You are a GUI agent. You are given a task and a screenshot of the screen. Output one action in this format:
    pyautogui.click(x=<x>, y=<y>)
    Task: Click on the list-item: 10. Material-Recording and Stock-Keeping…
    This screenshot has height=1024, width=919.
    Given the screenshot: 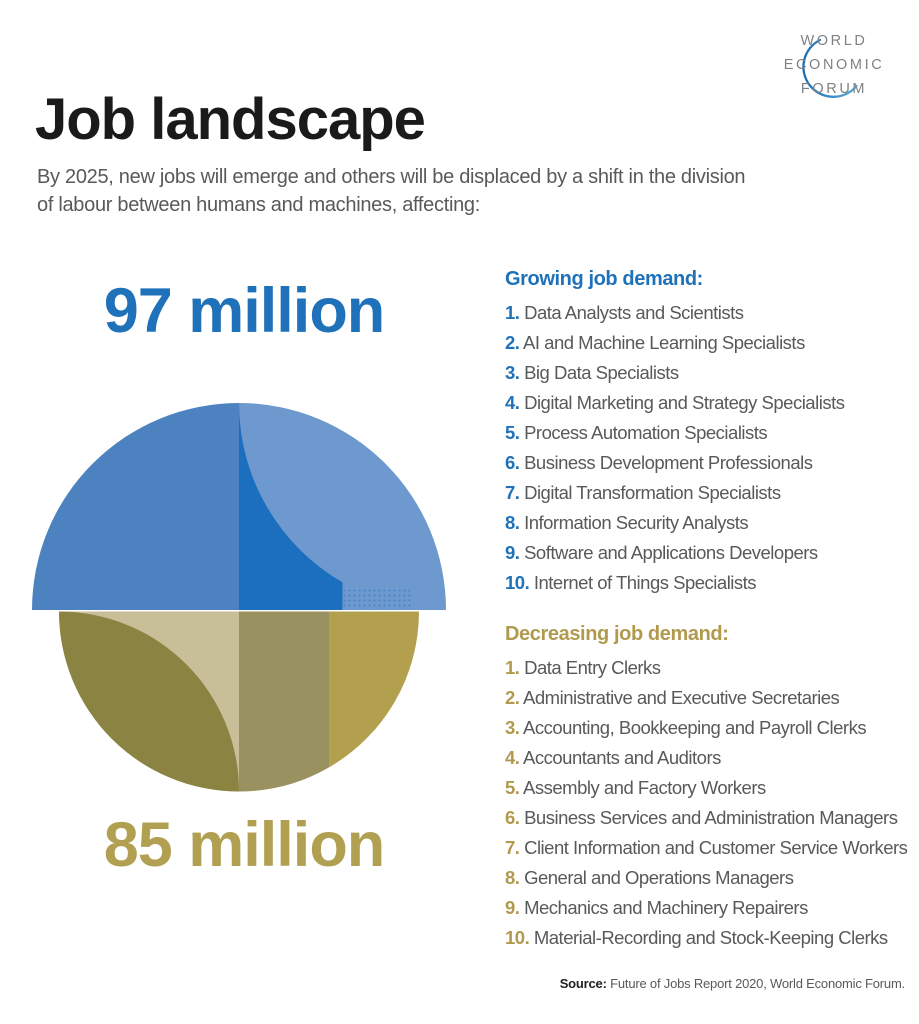 What is the action you would take?
    pyautogui.click(x=711, y=938)
    